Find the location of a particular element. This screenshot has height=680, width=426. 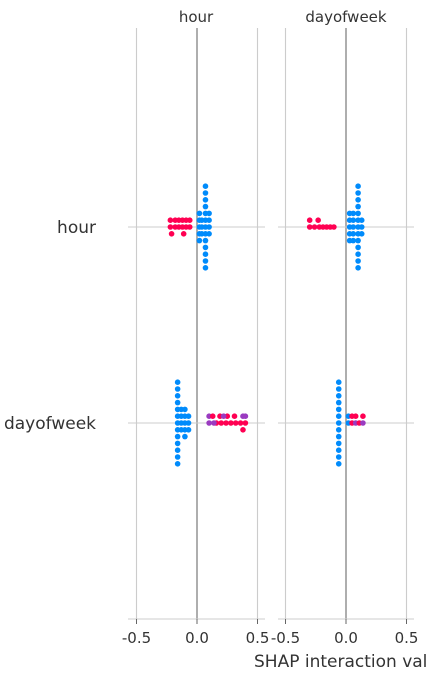

panel-layer is located at coordinates (271, 621).